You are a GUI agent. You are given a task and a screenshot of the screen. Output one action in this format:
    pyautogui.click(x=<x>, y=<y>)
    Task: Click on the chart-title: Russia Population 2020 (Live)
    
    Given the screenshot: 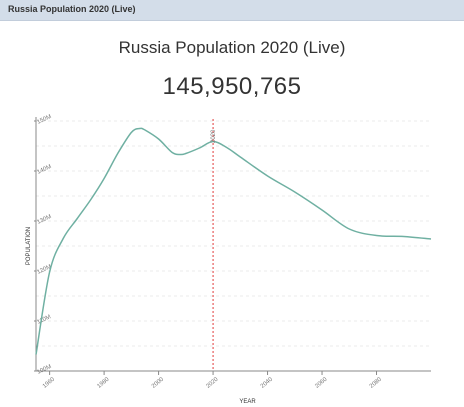 What is the action you would take?
    pyautogui.click(x=232, y=47)
    